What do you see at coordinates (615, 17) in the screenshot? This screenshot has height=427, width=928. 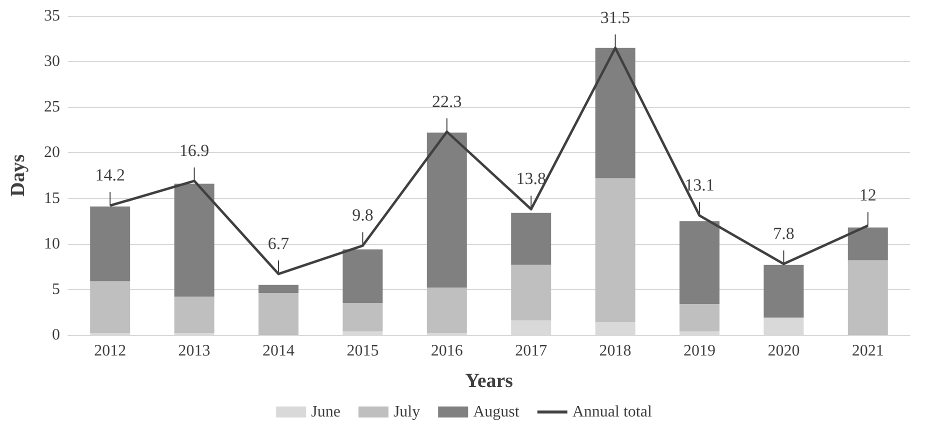 I see `data-label: 31.5` at bounding box center [615, 17].